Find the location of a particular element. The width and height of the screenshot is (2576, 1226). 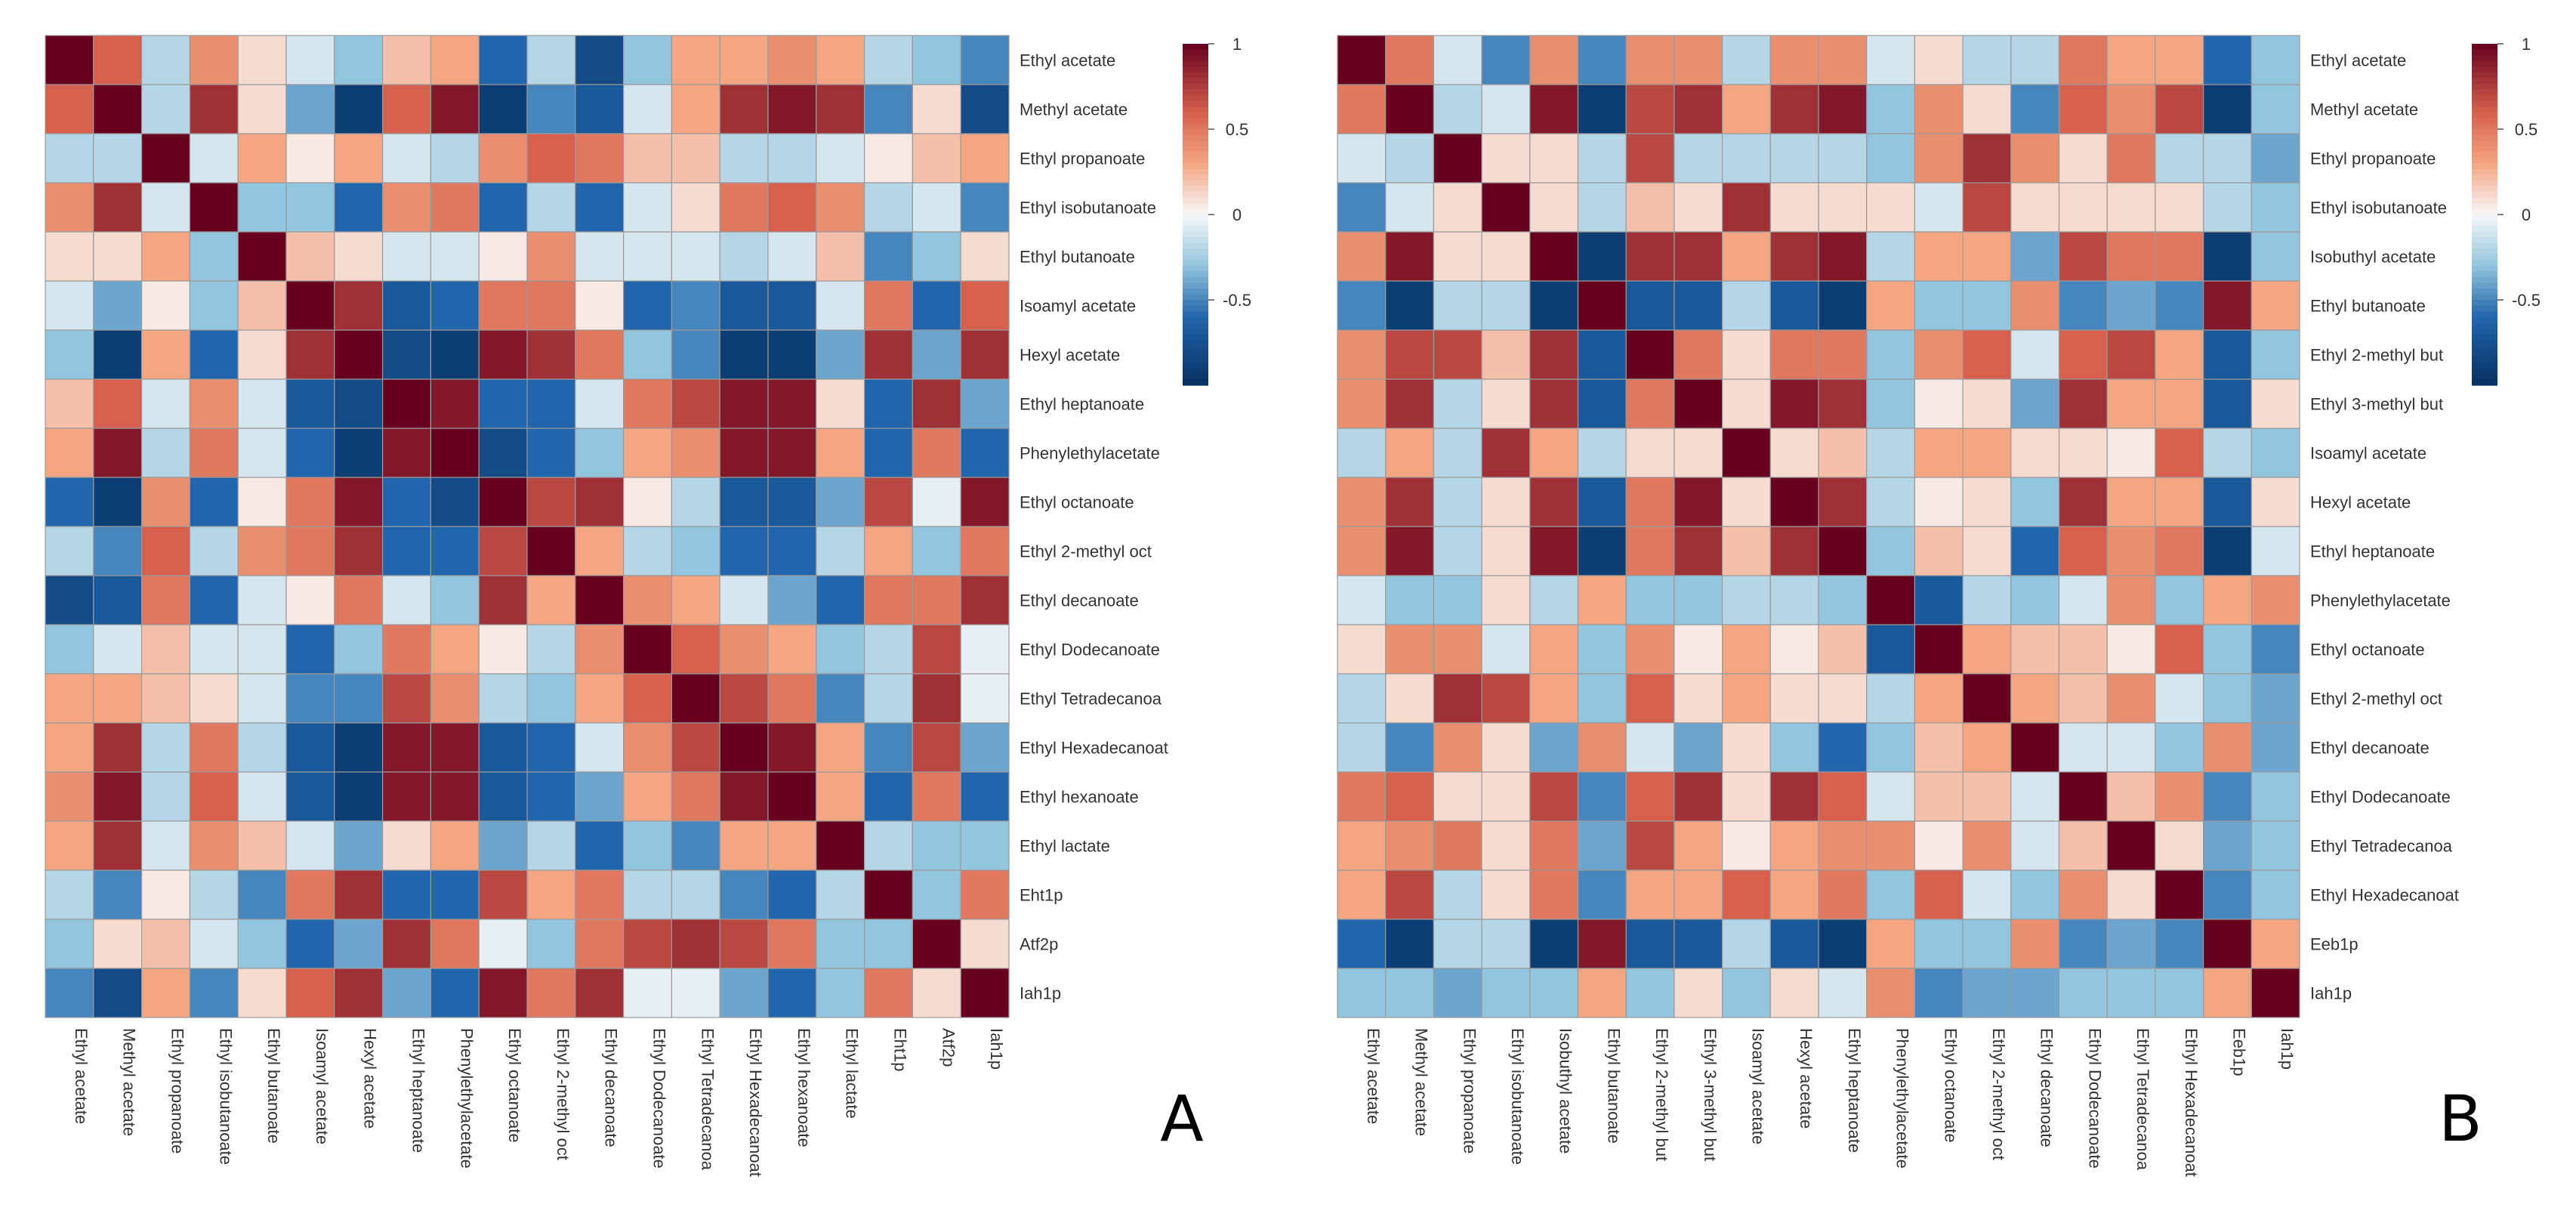

column-label: Ethyl Tetradecanoa is located at coordinates (2142, 1099).